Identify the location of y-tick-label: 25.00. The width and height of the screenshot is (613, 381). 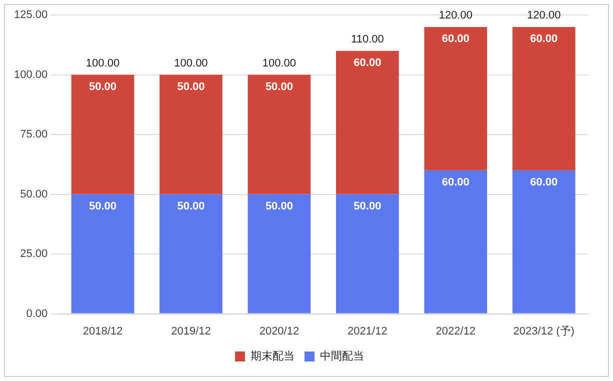
(34, 254).